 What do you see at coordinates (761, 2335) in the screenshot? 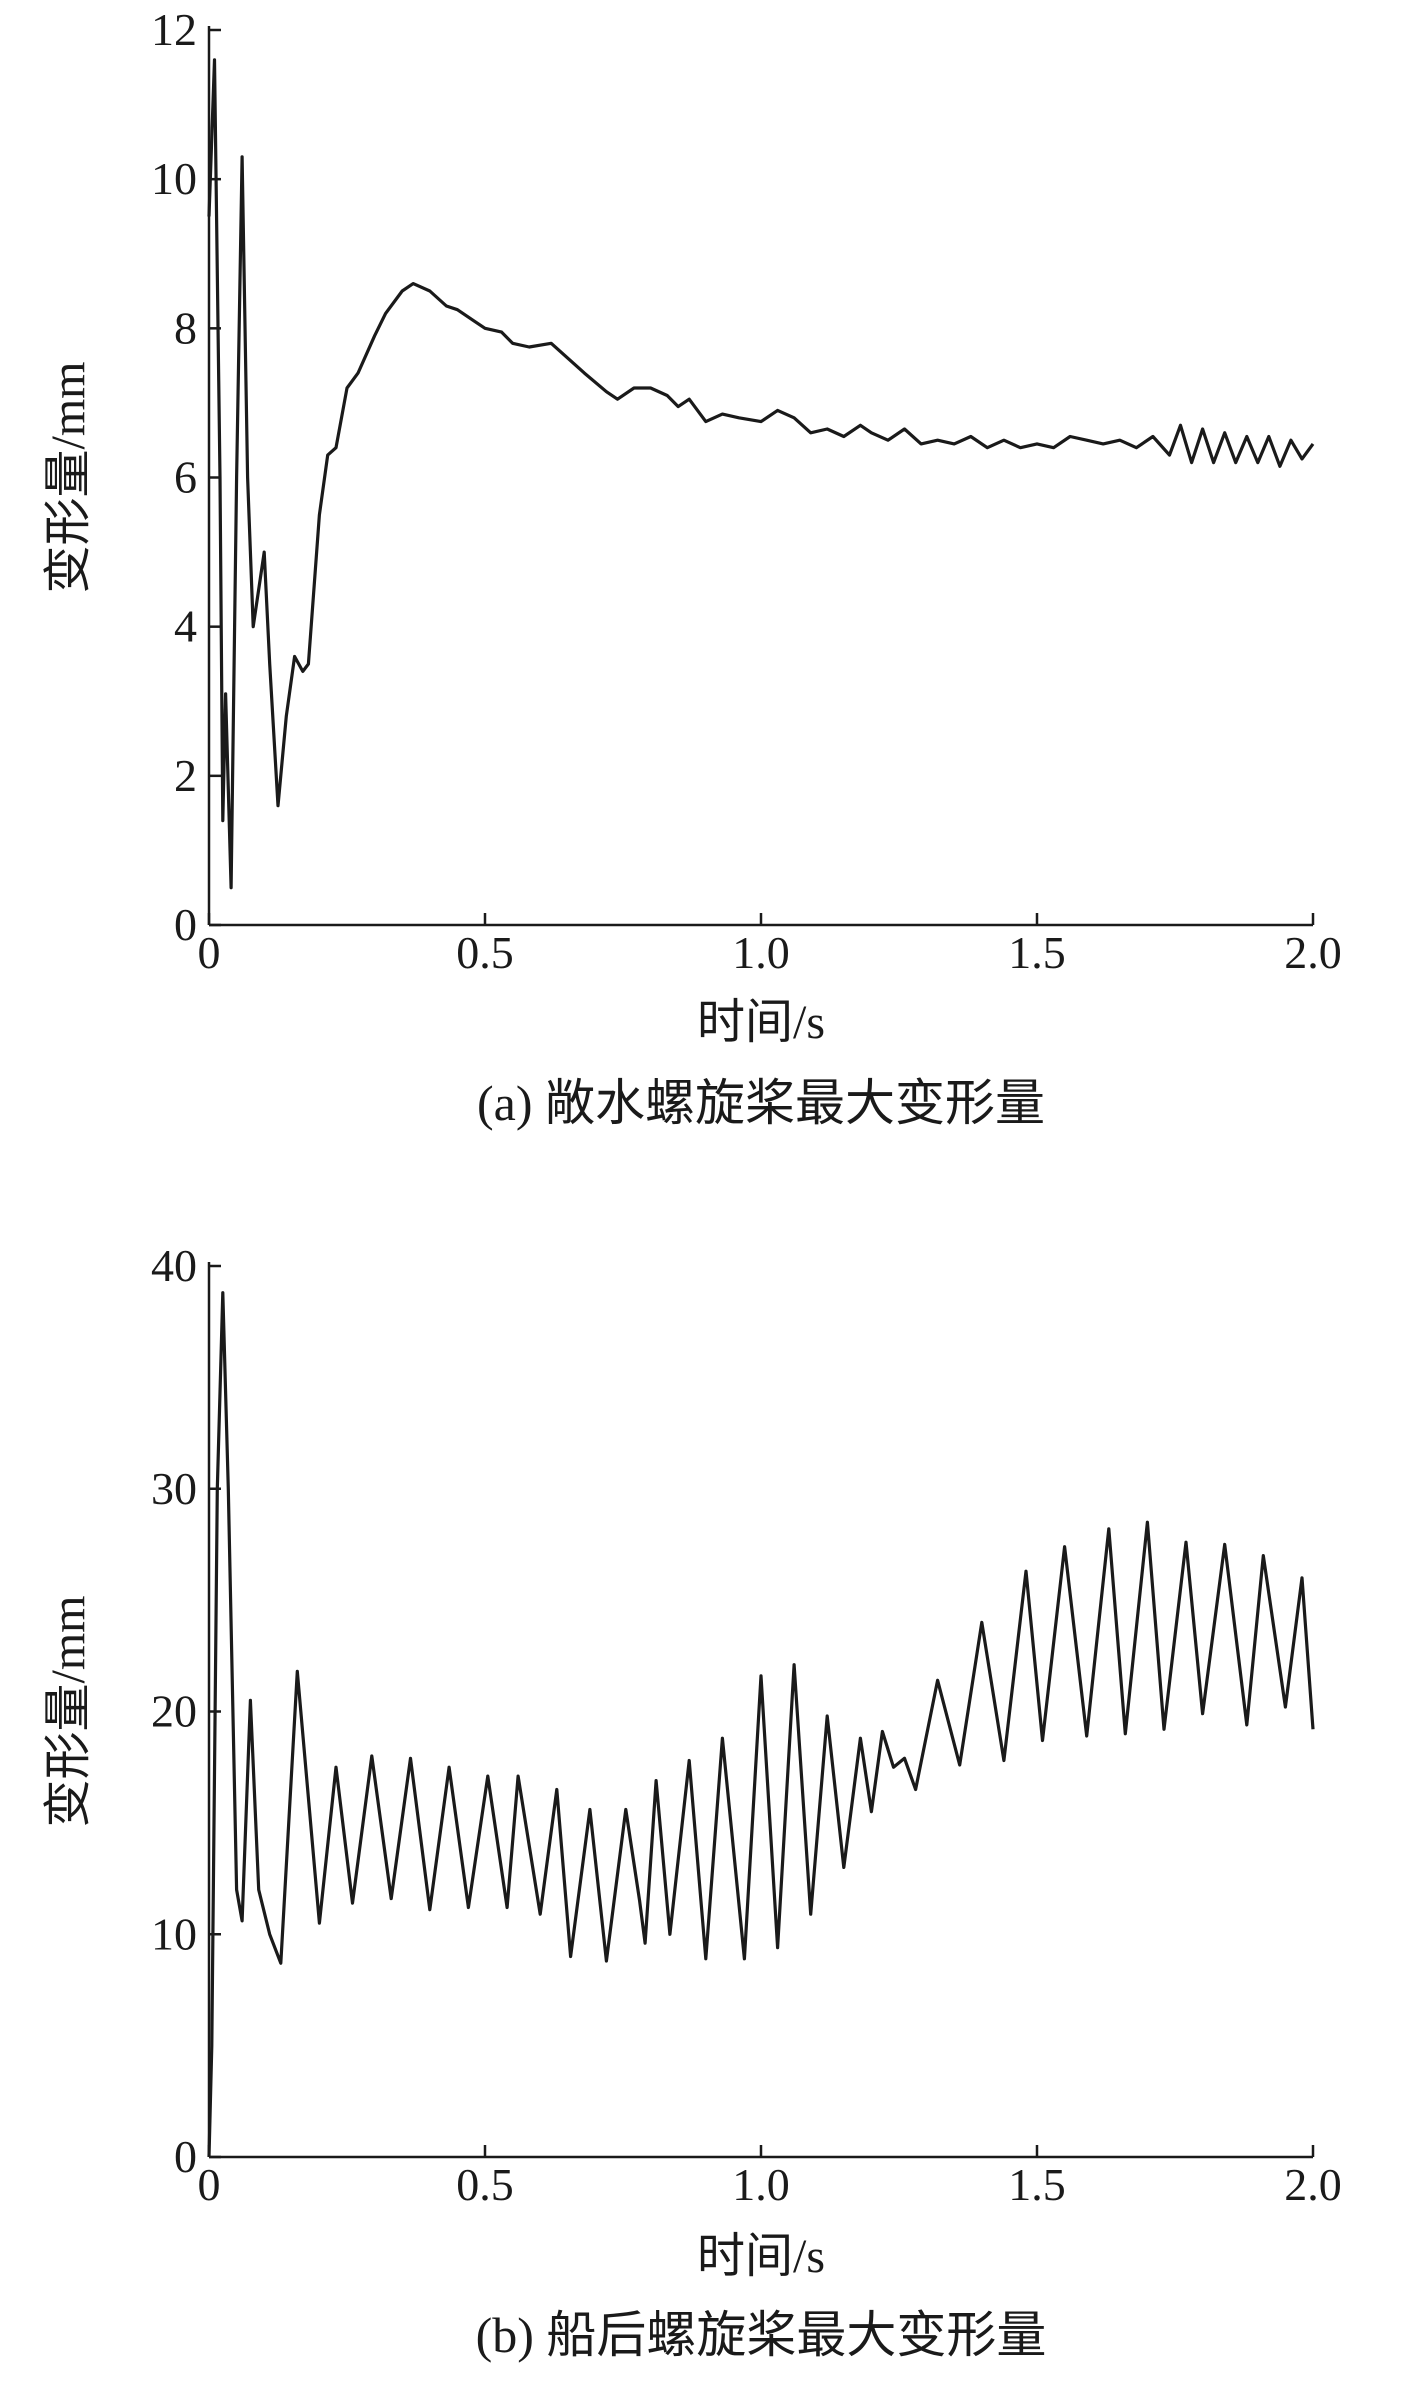
I see `caption: (b) 船后螺旋桨最大变形量` at bounding box center [761, 2335].